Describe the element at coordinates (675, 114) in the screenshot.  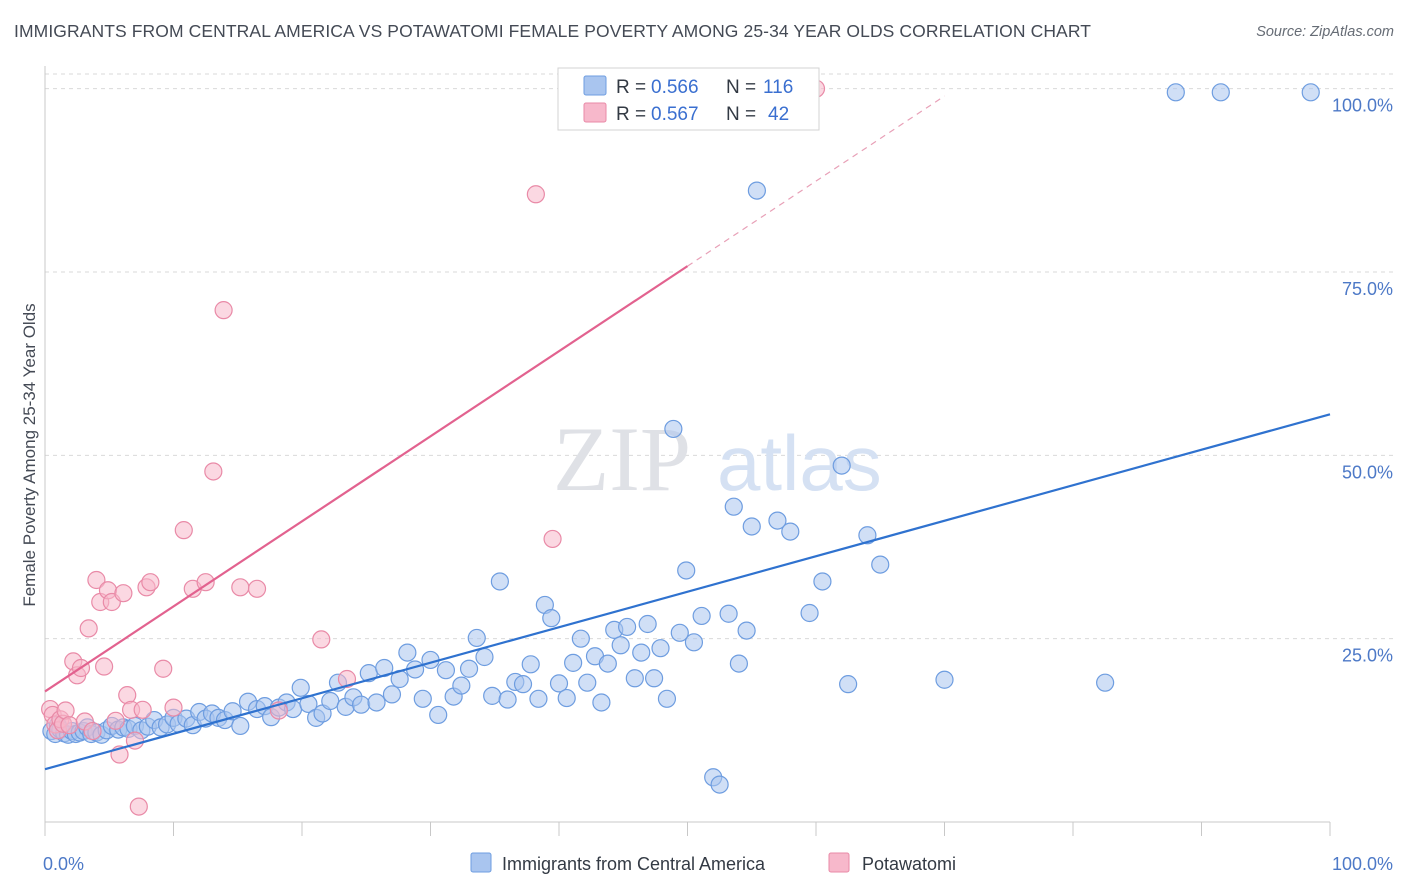
I see `legend-r-value-2: 0.567` at that location.